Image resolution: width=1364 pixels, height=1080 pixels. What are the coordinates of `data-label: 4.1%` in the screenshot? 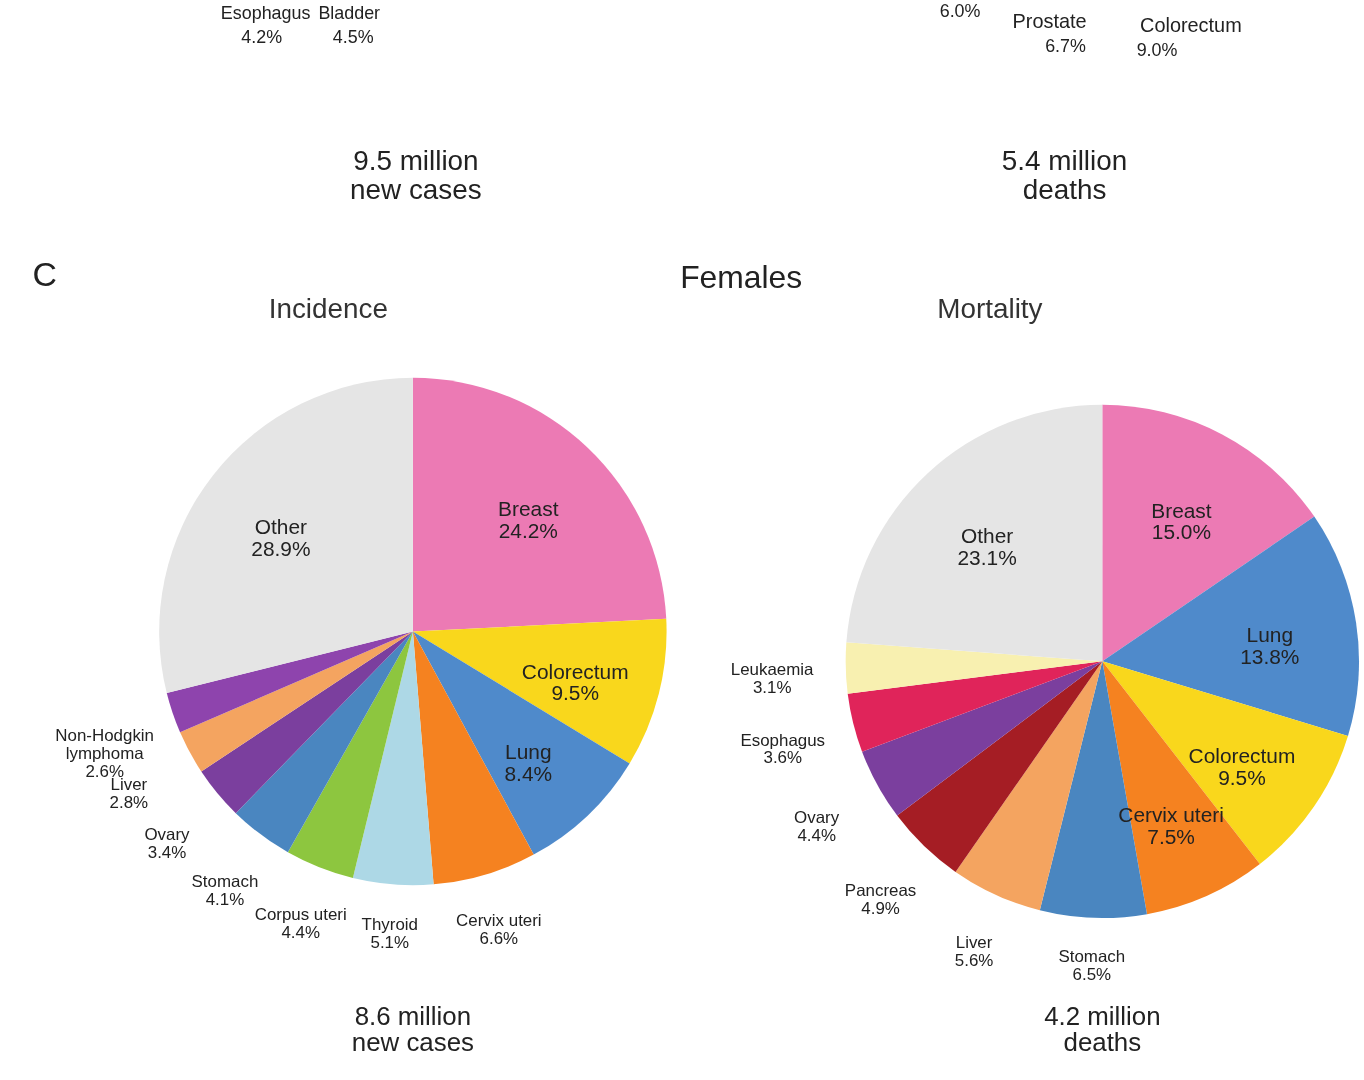 It's located at (225, 899).